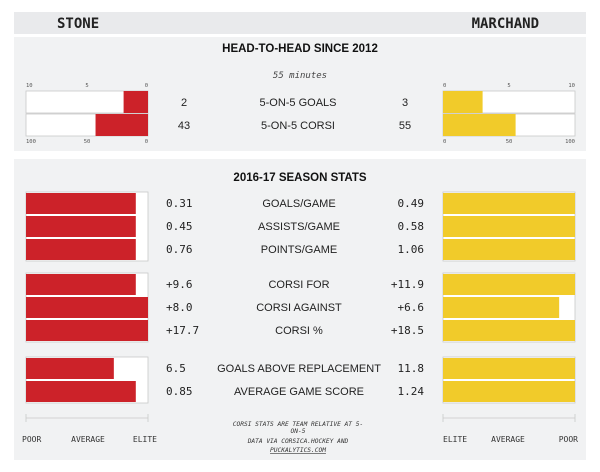  I want to click on season-right-value-corsi-against: +6.6, so click(411, 307).